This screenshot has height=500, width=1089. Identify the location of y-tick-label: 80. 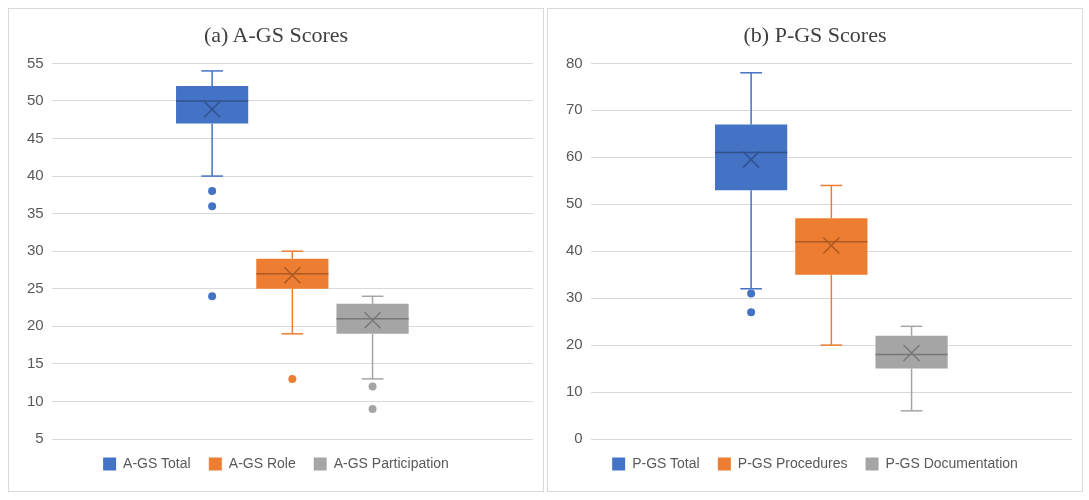
(574, 62).